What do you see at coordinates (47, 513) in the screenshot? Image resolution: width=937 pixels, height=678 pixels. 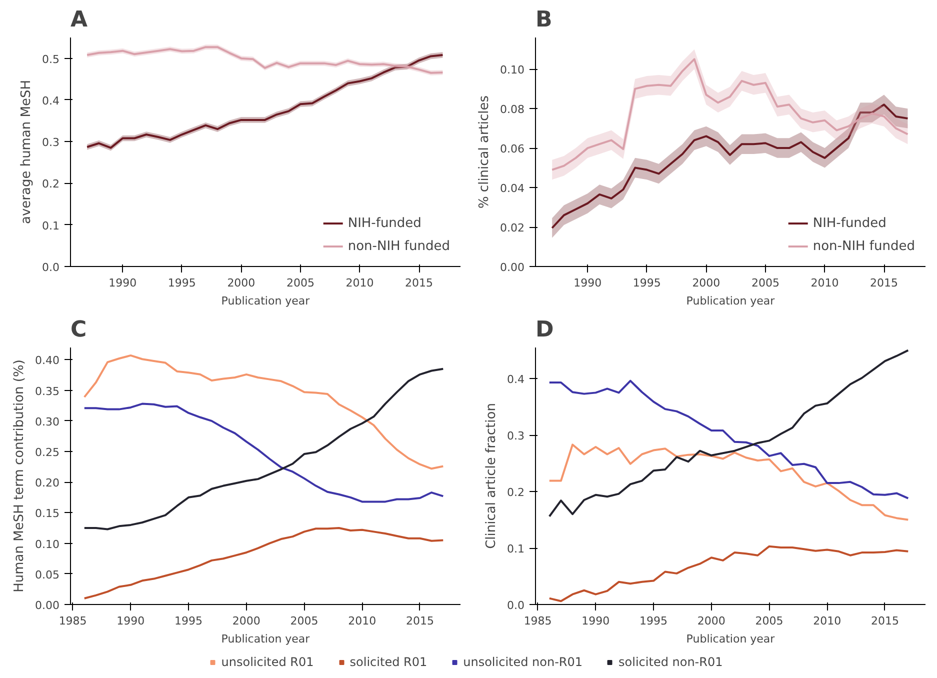 I see `y-tick-label: 0.15` at bounding box center [47, 513].